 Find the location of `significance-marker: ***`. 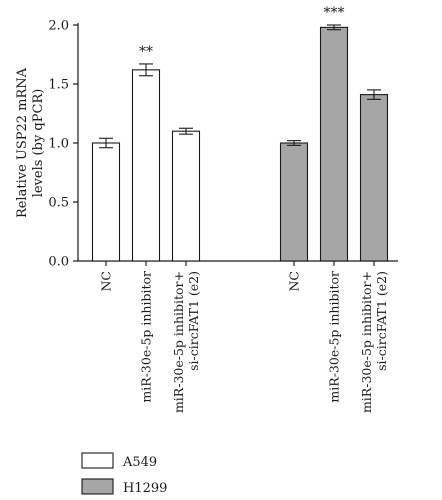

significance-marker: *** is located at coordinates (334, 13).